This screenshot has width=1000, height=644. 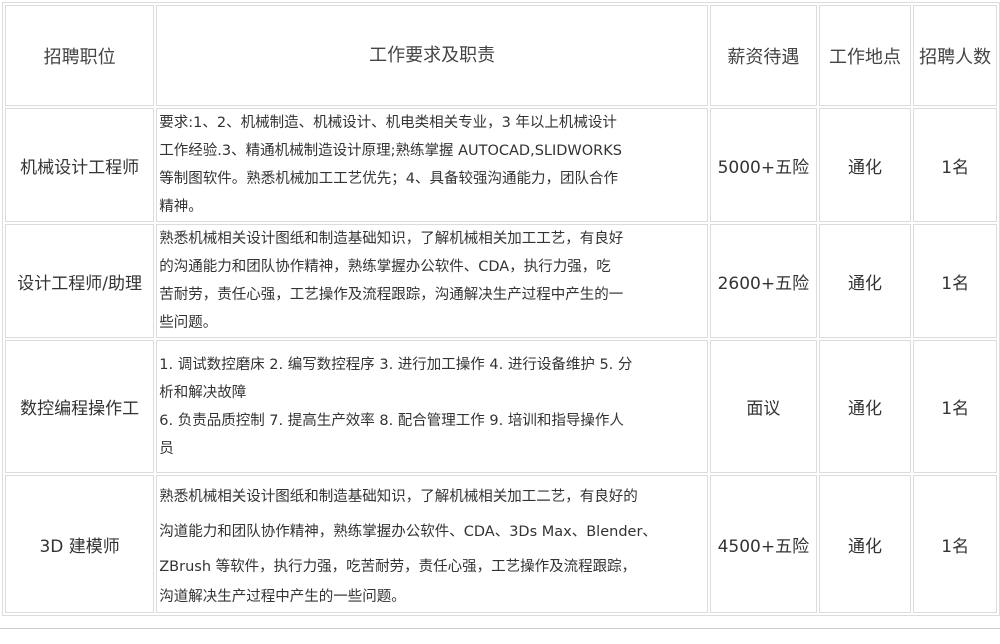 I want to click on salary-cell: 5000+五险, so click(x=763, y=165).